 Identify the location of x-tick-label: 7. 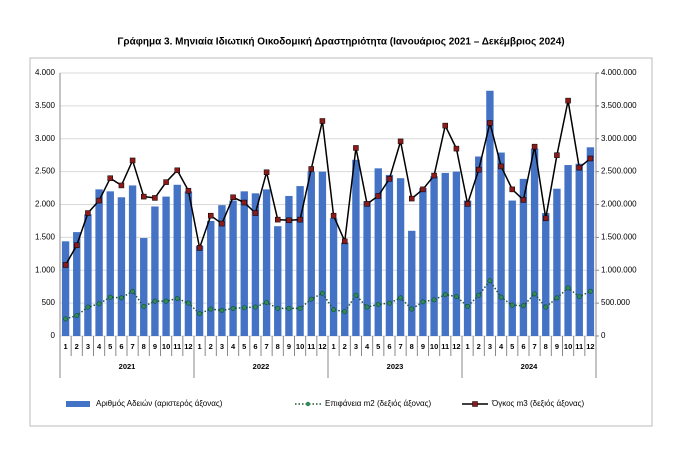
(534, 346).